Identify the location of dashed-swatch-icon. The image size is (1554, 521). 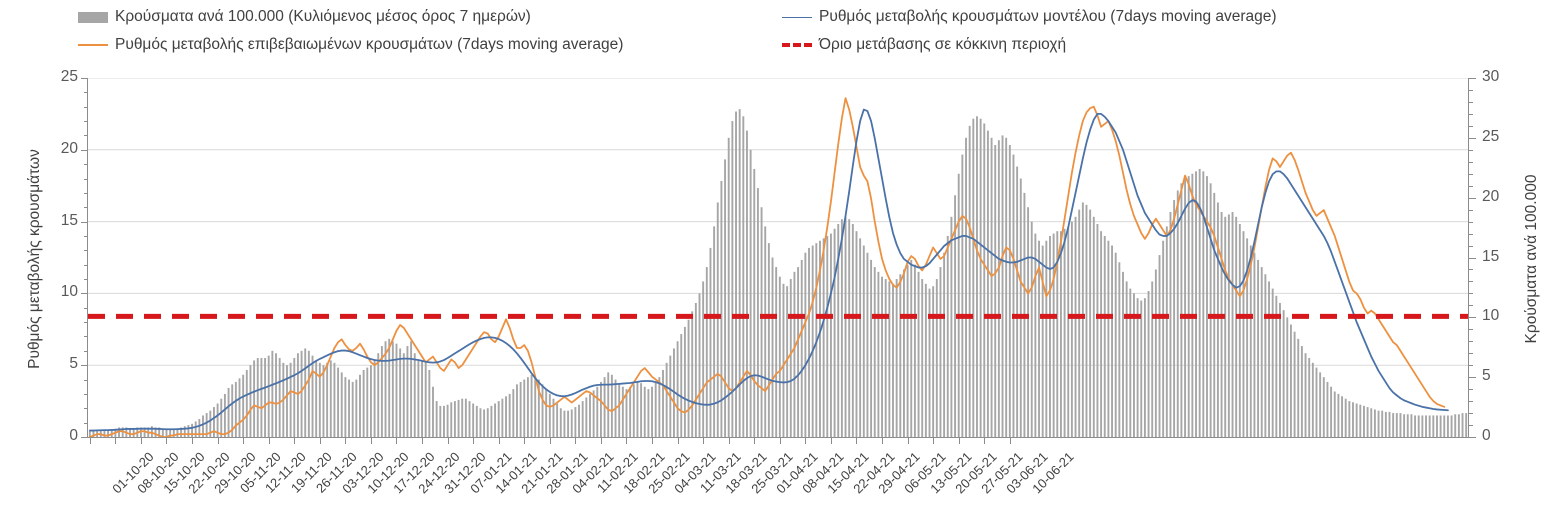
(797, 45).